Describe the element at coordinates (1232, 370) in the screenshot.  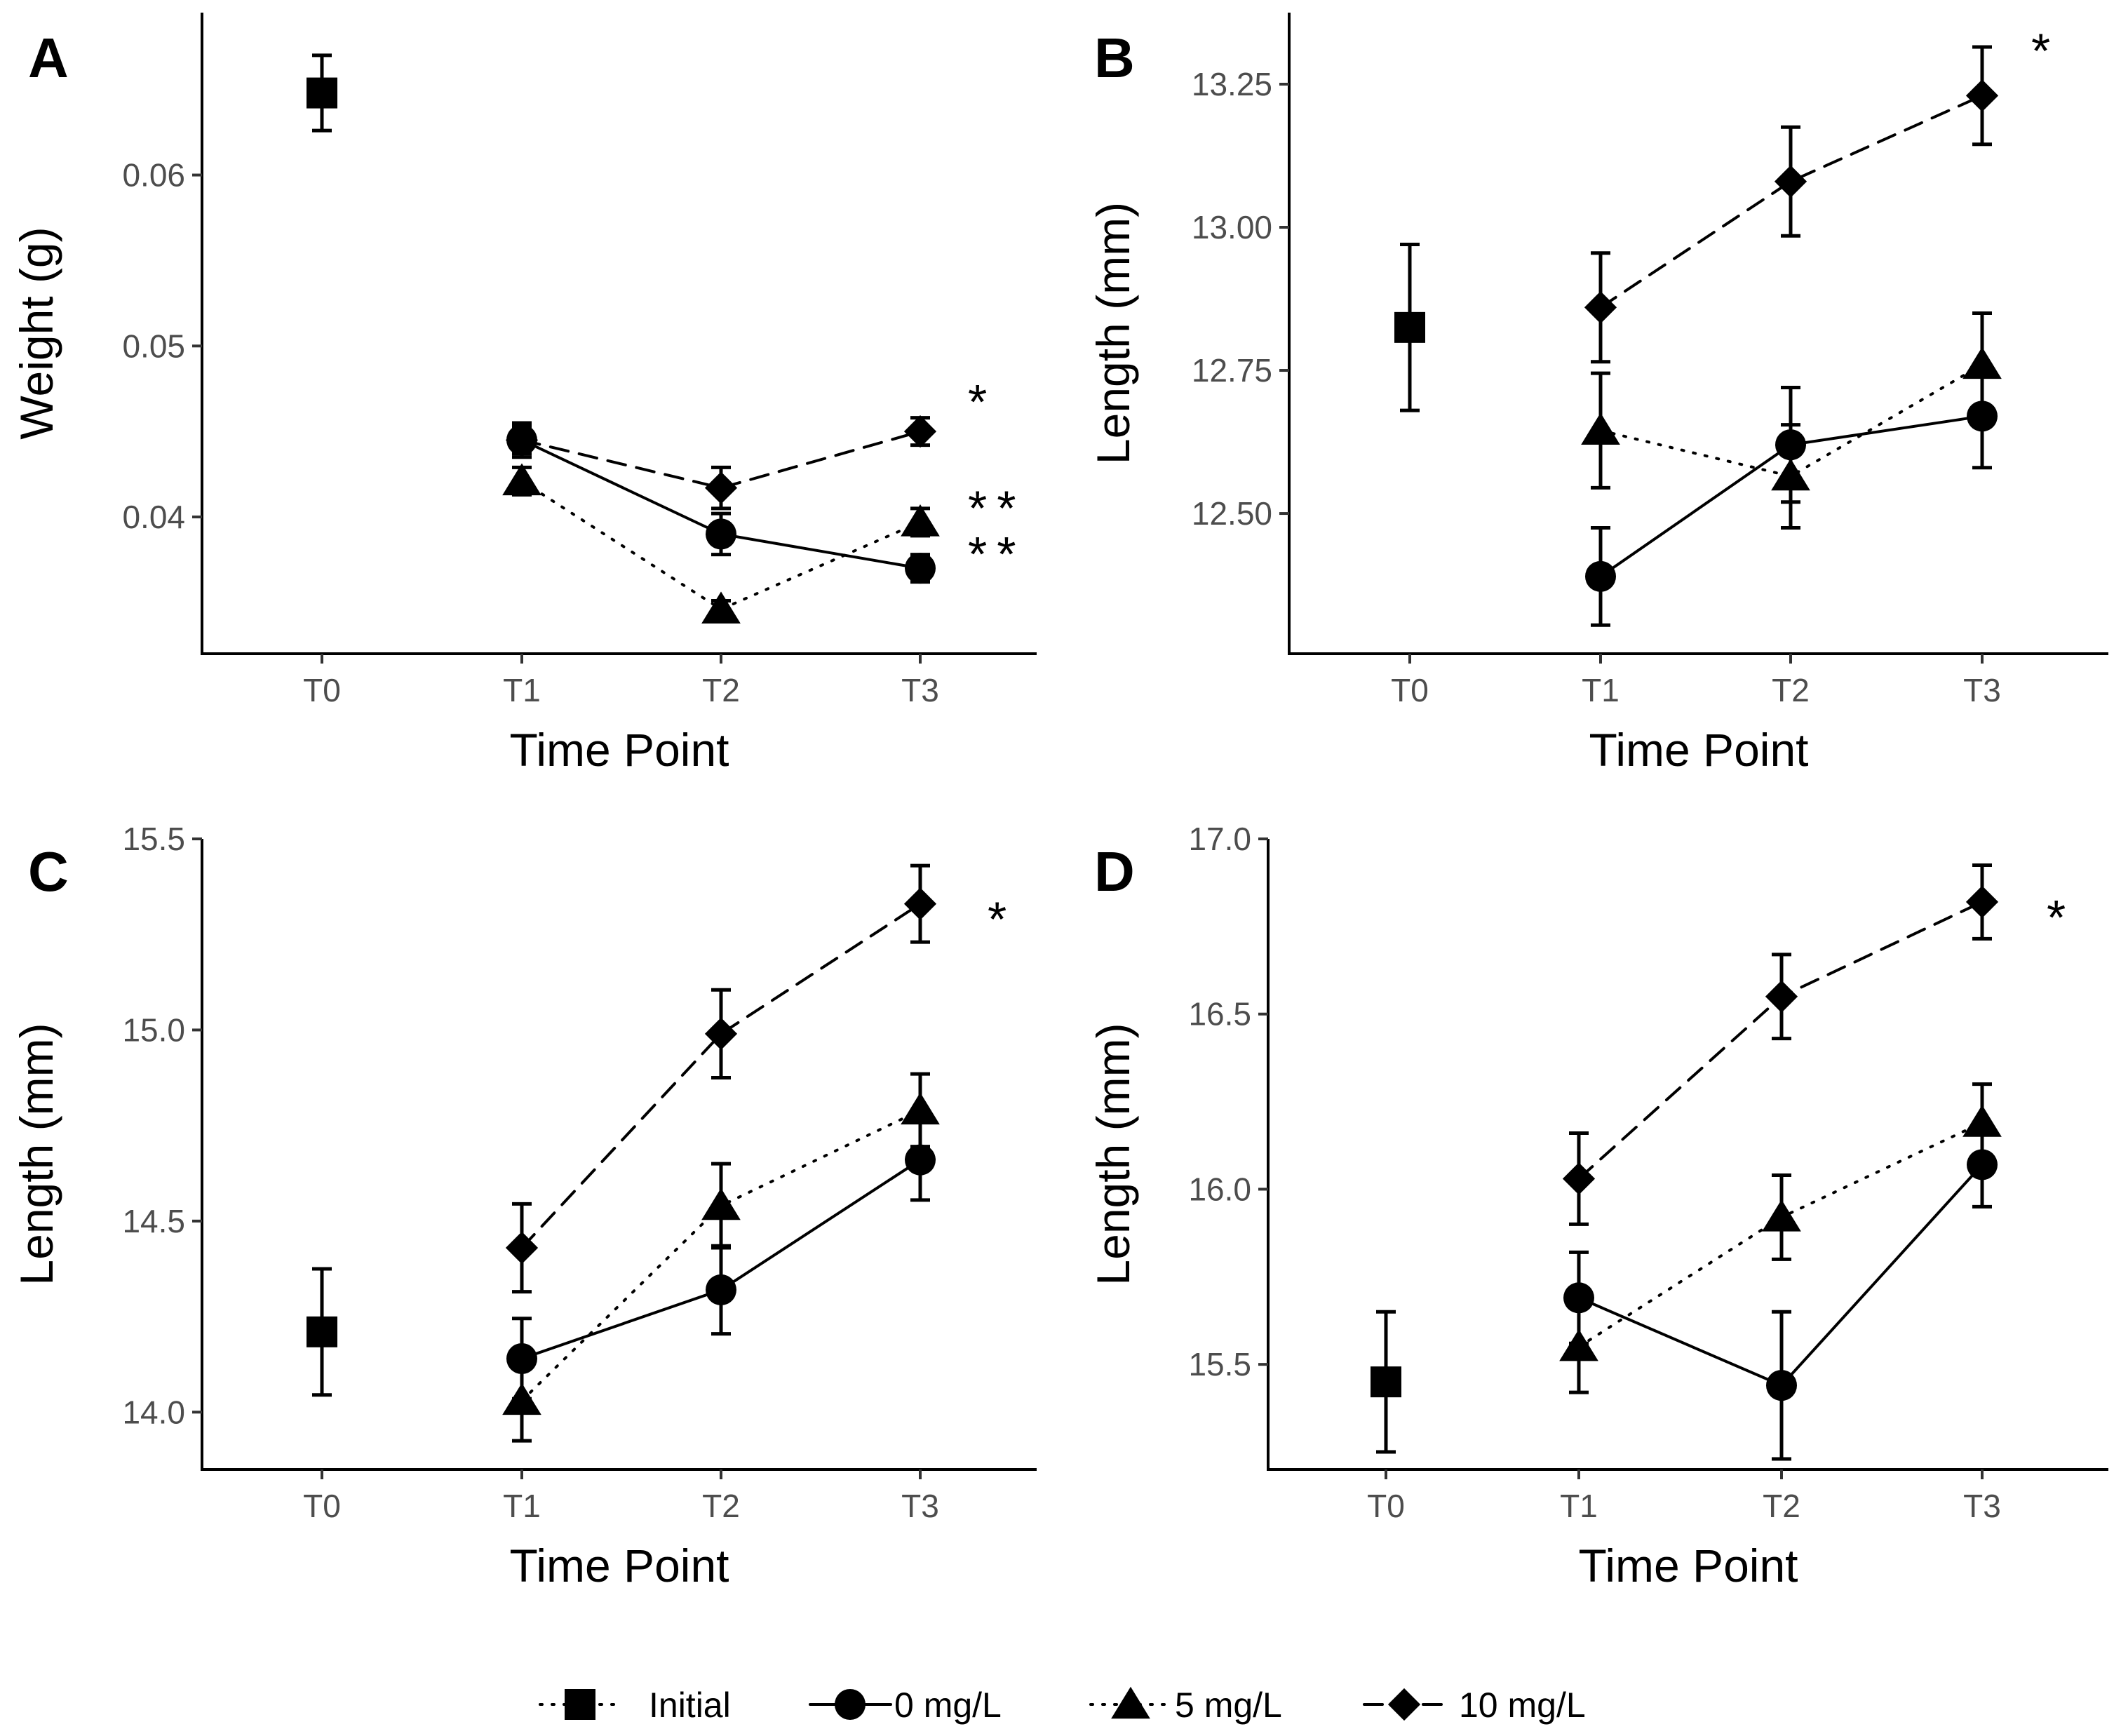
I see `y-tick-label: 12.75` at that location.